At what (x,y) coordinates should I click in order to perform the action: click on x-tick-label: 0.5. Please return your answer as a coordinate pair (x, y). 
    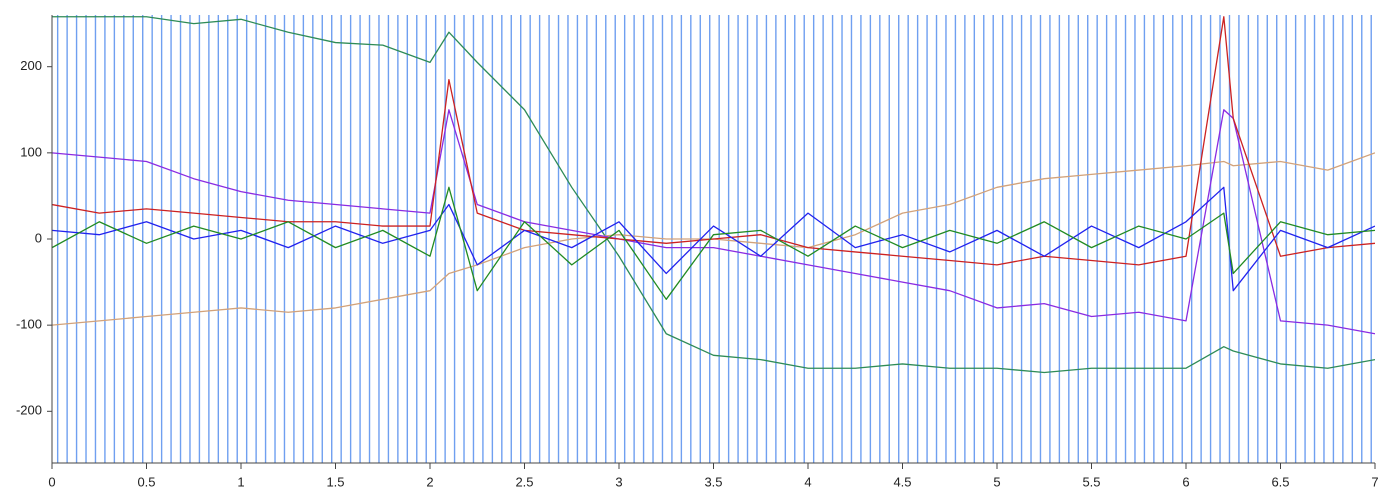
    Looking at the image, I should click on (146, 481).